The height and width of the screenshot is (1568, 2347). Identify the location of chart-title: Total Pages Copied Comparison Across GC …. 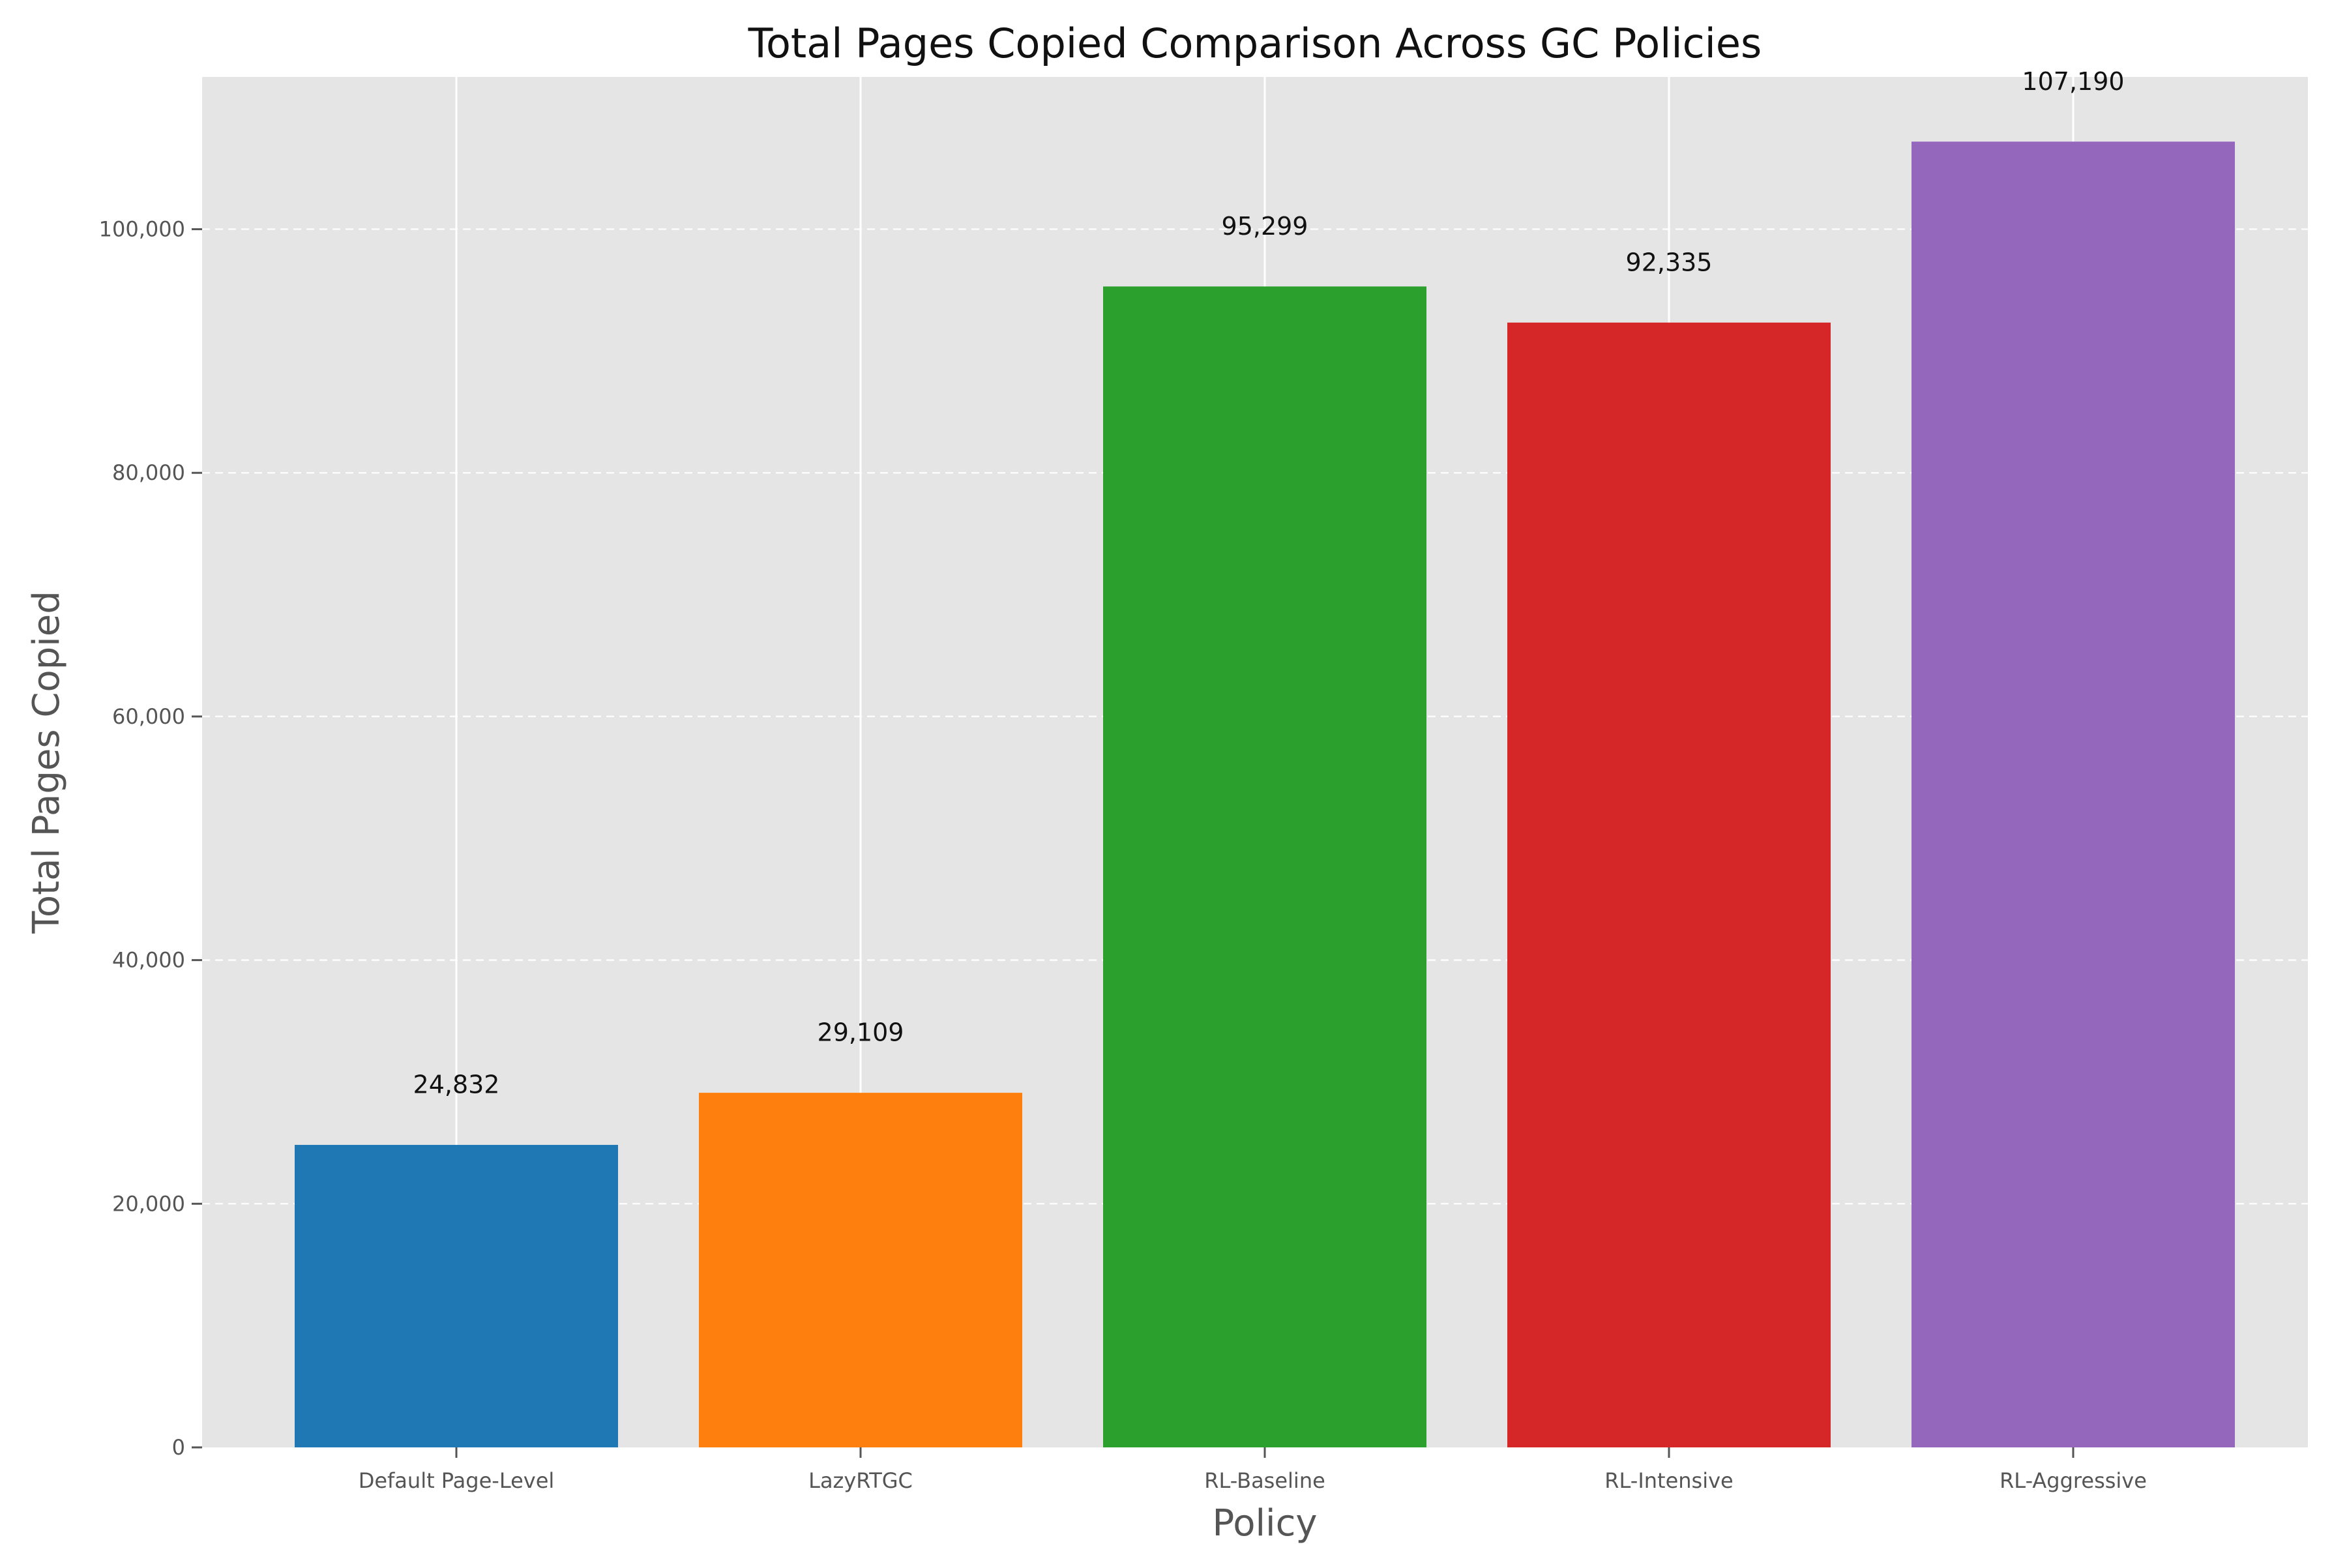
(1255, 44).